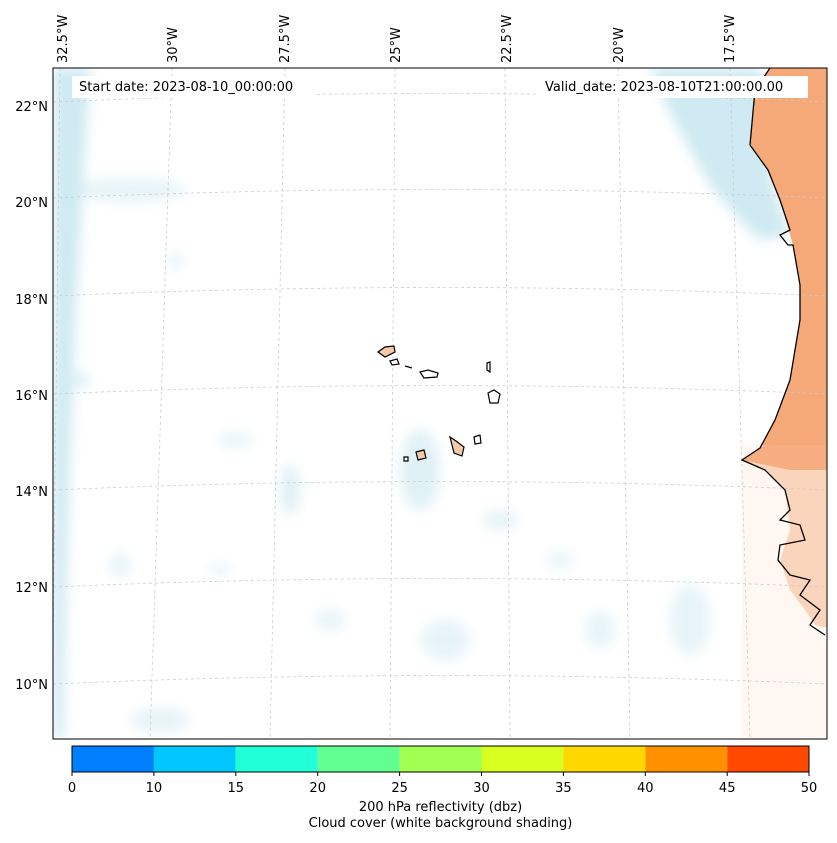 This screenshot has height=843, width=837. What do you see at coordinates (154, 788) in the screenshot?
I see `colorbar-tick: 10` at bounding box center [154, 788].